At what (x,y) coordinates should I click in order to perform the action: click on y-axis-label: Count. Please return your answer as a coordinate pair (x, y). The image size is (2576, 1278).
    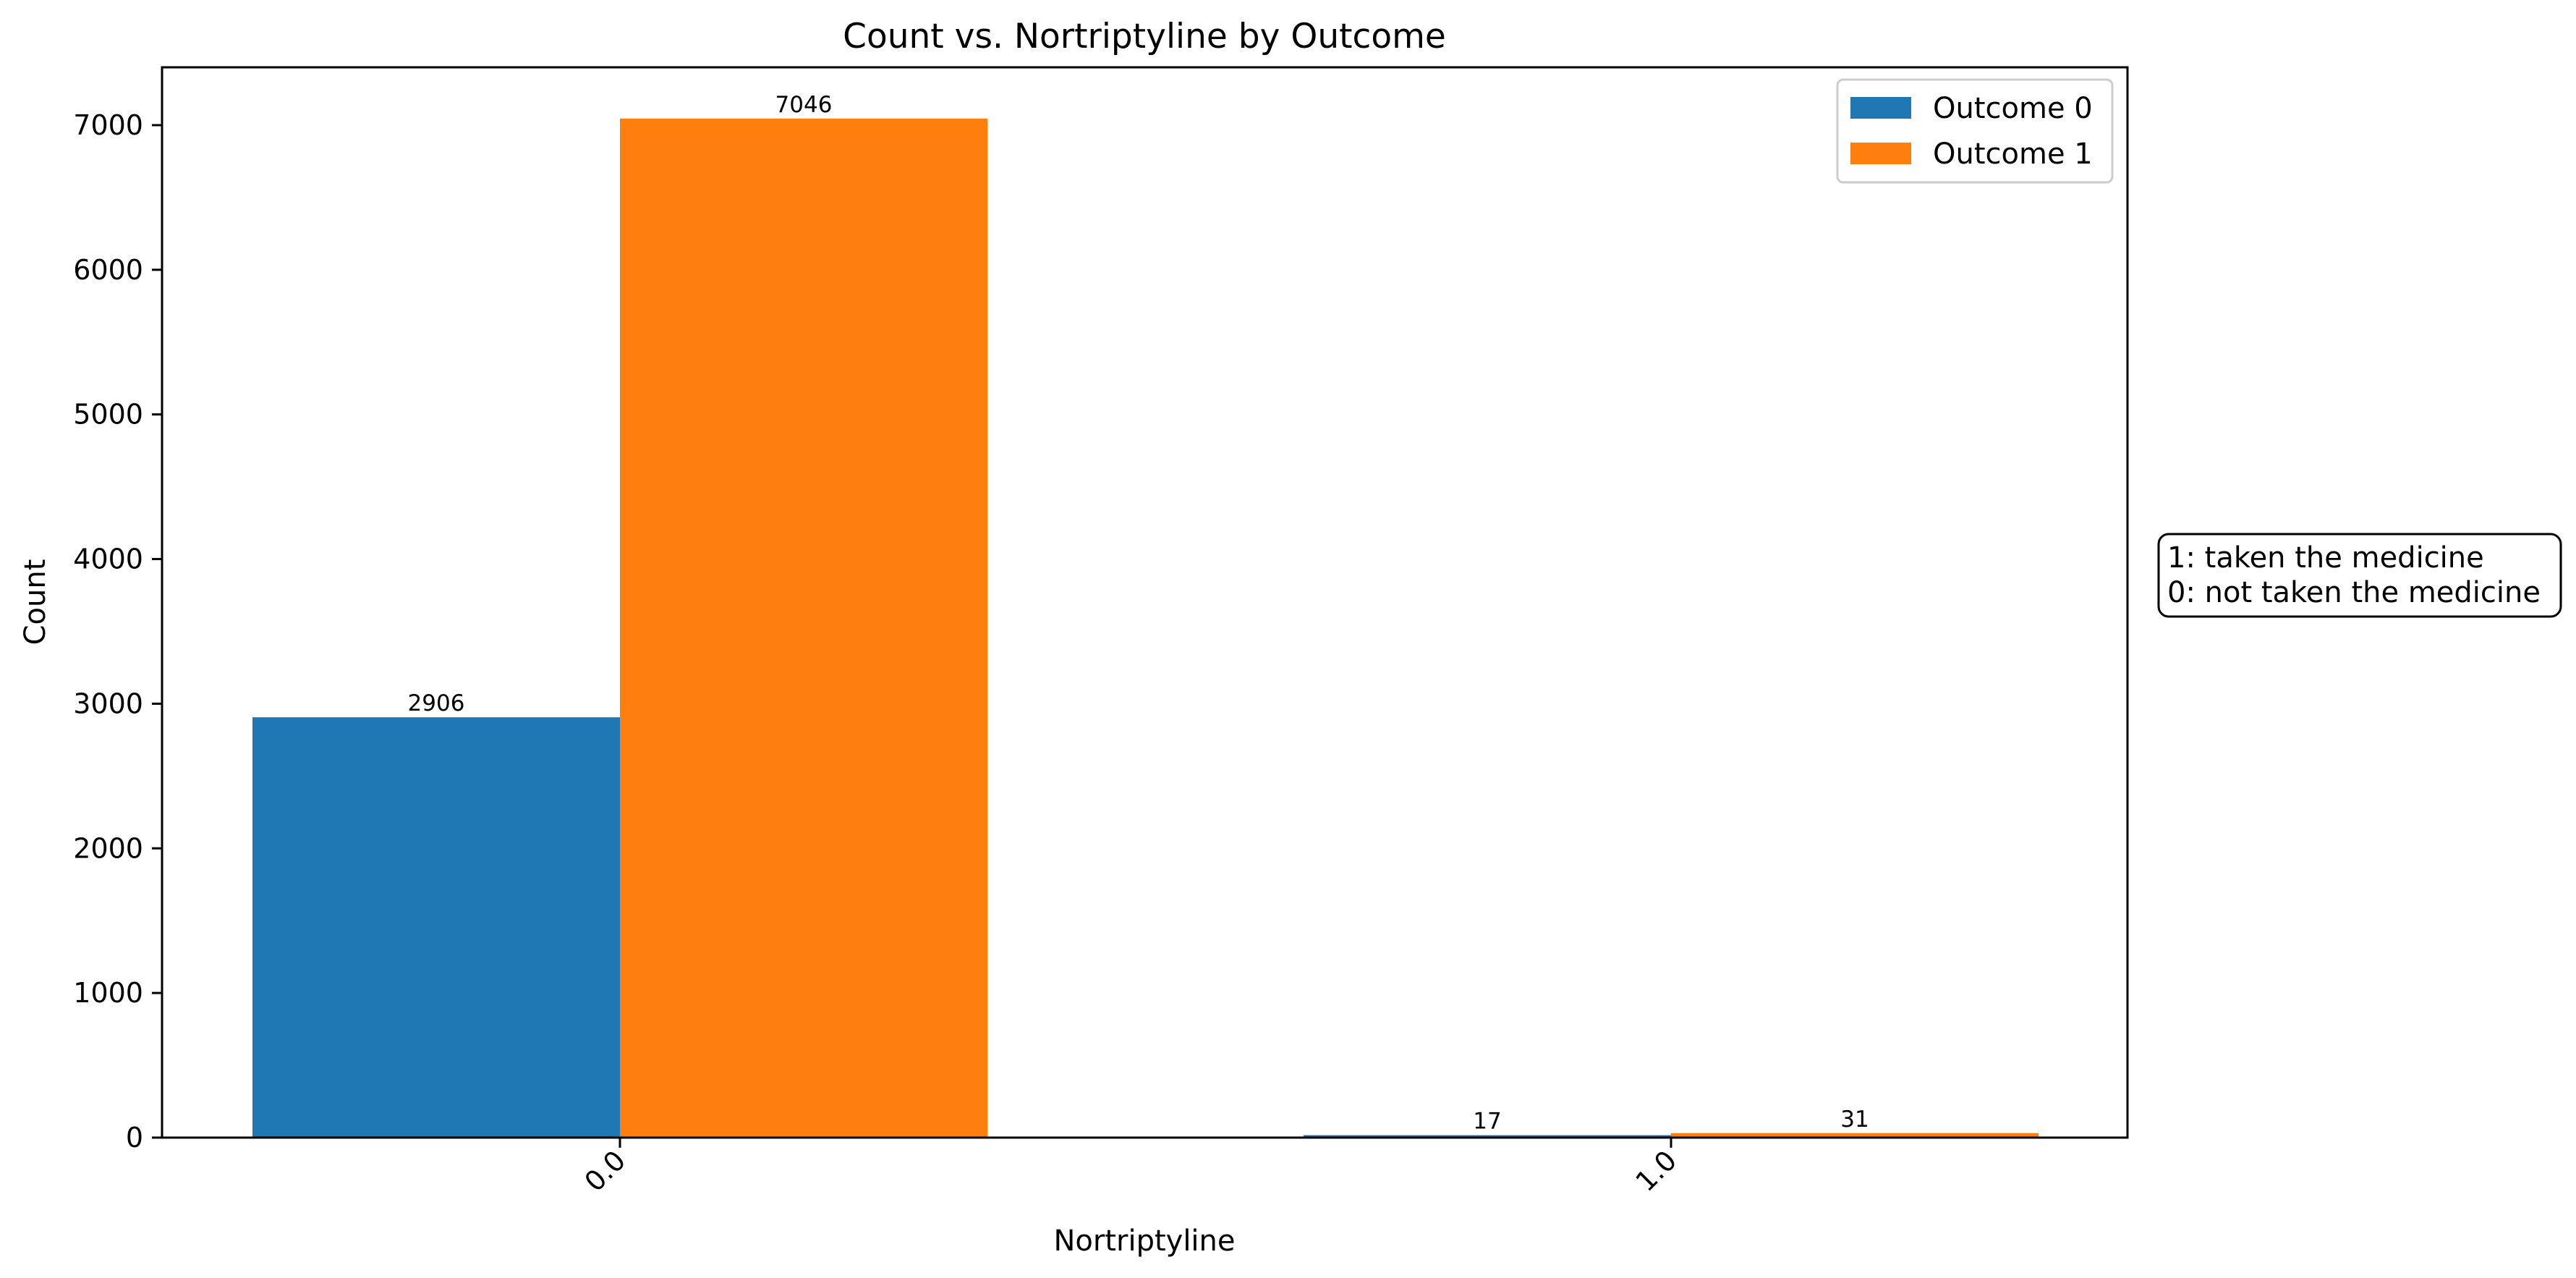
    Looking at the image, I should click on (35, 602).